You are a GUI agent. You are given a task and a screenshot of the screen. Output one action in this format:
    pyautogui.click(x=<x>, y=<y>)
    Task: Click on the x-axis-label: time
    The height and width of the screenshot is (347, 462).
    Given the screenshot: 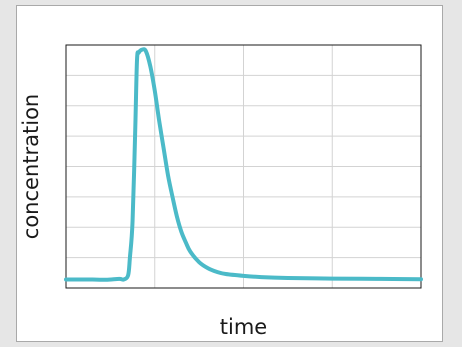 What is the action you would take?
    pyautogui.click(x=243, y=327)
    